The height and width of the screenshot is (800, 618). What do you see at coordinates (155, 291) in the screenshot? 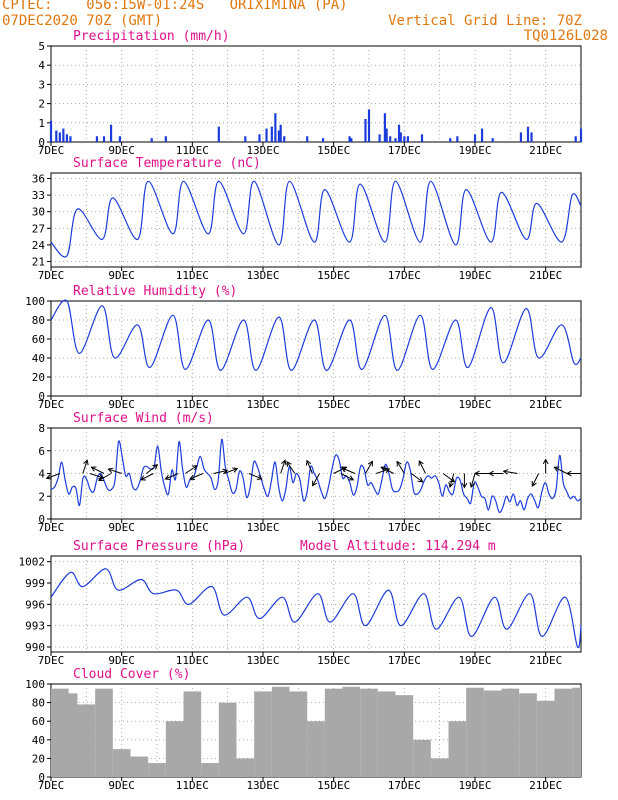
I see `panel-title: Relative Humidity (%)` at bounding box center [155, 291].